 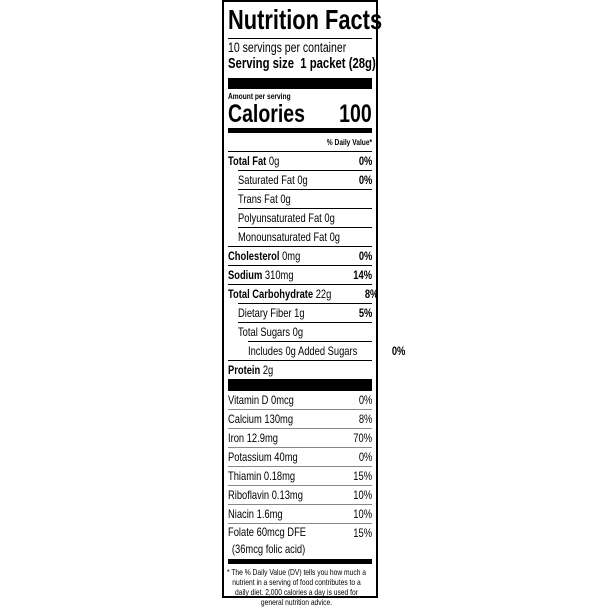 I want to click on vitamin-name: Iron 12.9mg, so click(x=253, y=438).